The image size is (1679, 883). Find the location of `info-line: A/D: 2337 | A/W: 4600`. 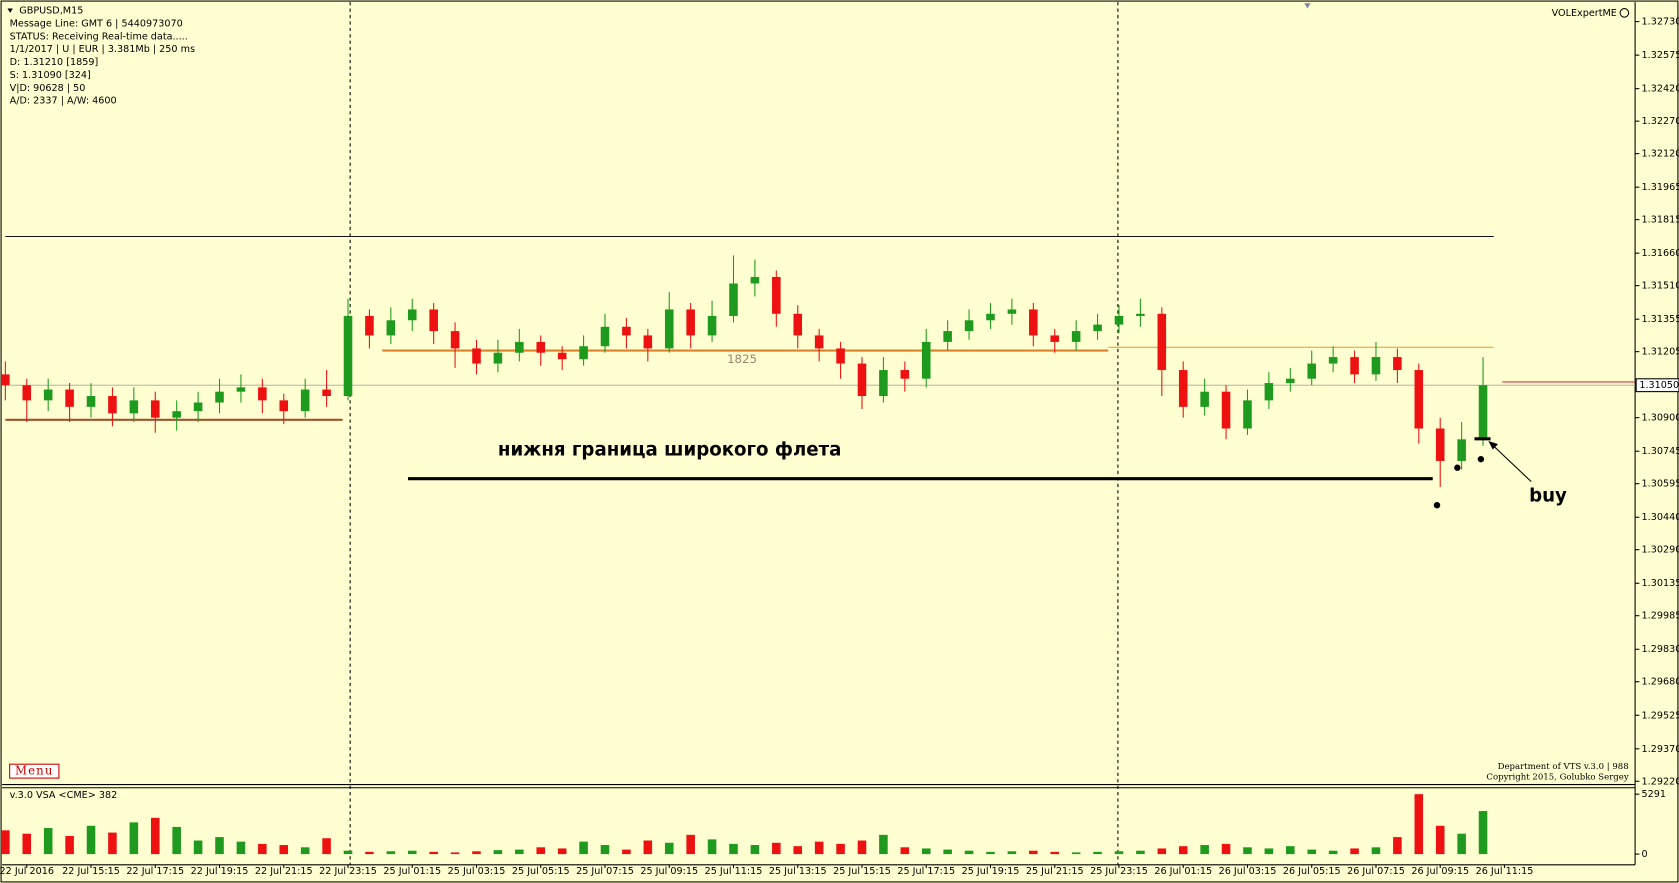

info-line: A/D: 2337 | A/W: 4600 is located at coordinates (63, 101).